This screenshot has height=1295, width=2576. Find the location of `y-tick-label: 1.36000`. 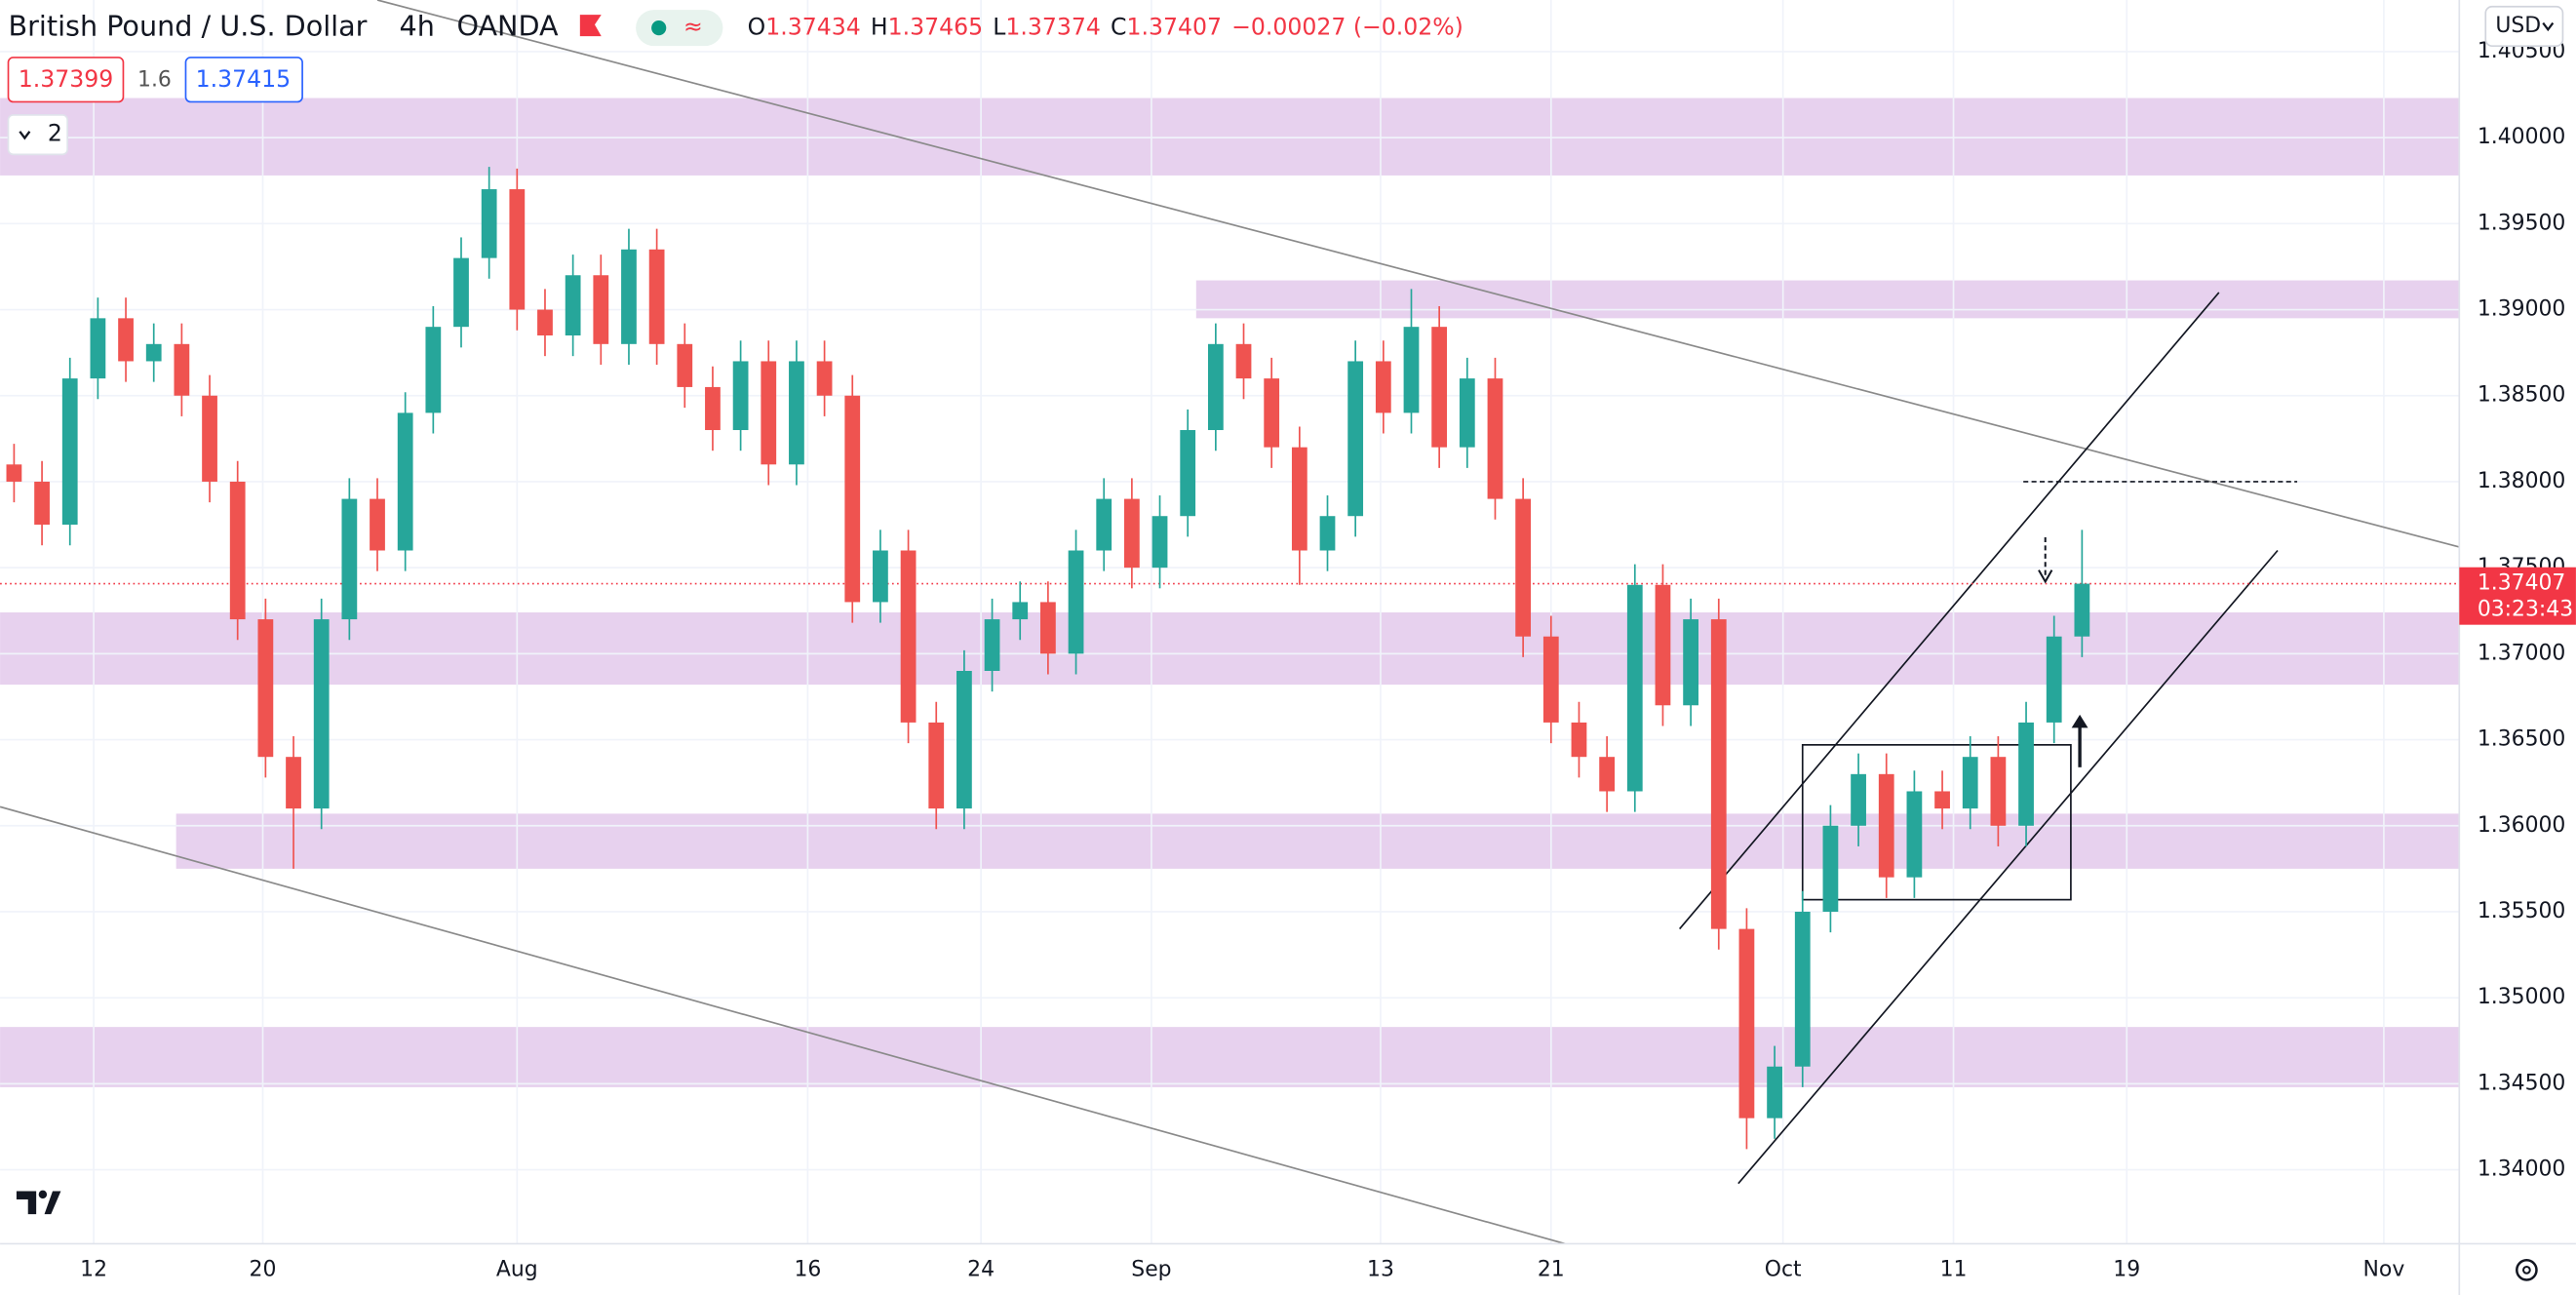

y-tick-label: 1.36000 is located at coordinates (2522, 826).